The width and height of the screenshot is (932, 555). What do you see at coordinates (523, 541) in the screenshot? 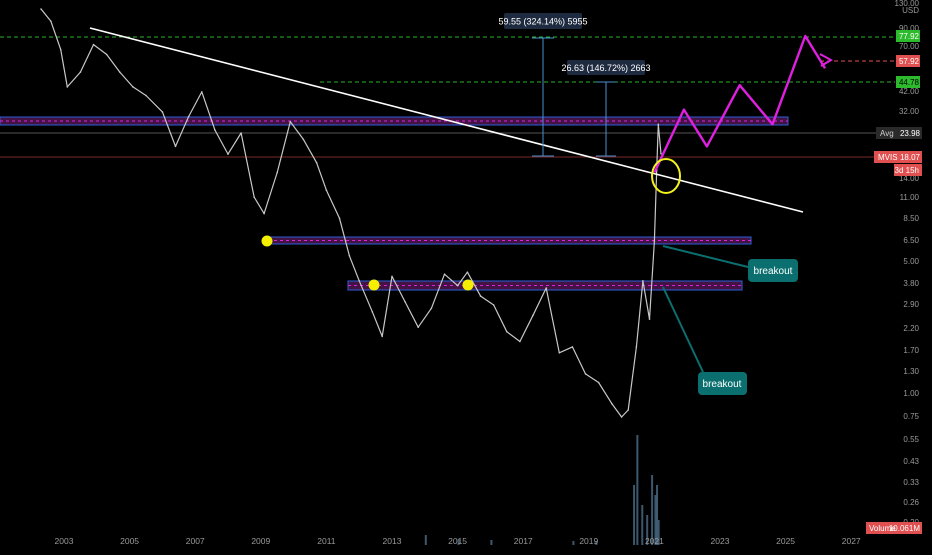
I see `x-tick-label: 2017` at bounding box center [523, 541].